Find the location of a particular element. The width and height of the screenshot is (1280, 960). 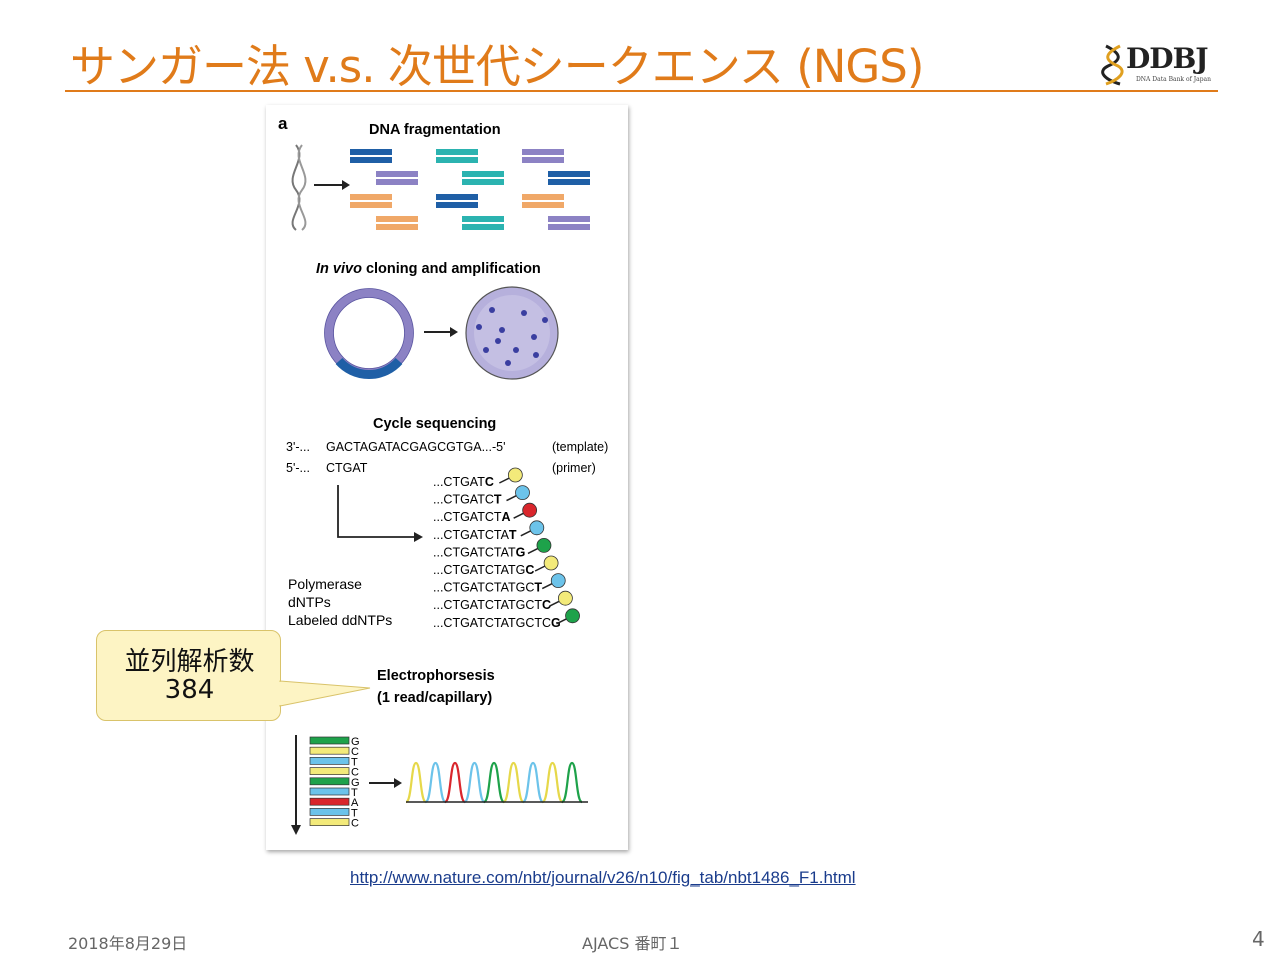

elongation-arrow is located at coordinates (380, 513).